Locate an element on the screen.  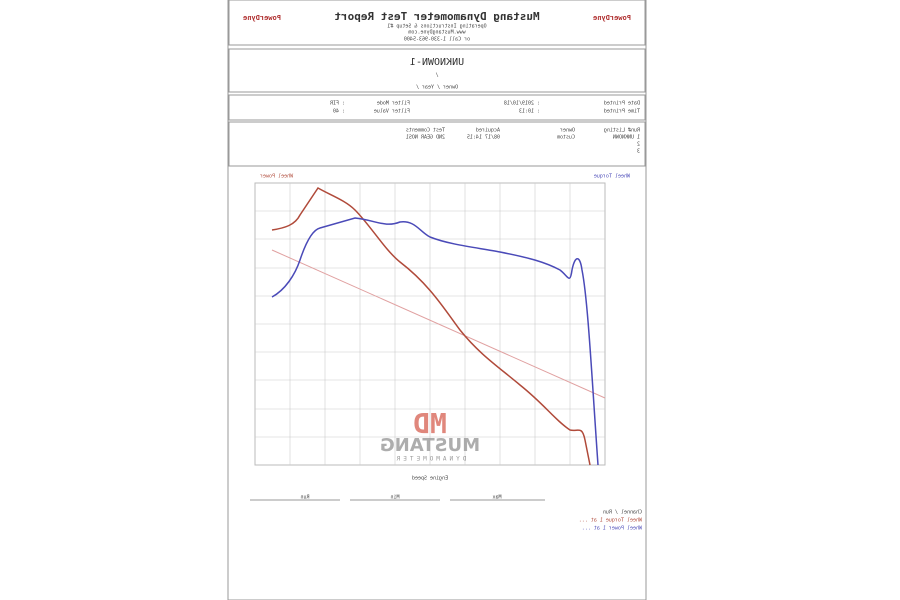
info-value: : 2019/10/18 is located at coordinates (522, 104).